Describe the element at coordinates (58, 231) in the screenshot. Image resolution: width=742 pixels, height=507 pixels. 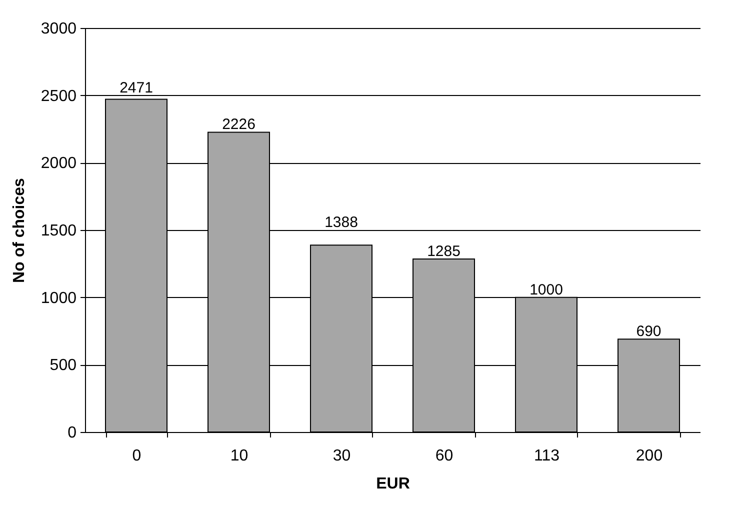
I see `y-tick-label: 1500` at that location.